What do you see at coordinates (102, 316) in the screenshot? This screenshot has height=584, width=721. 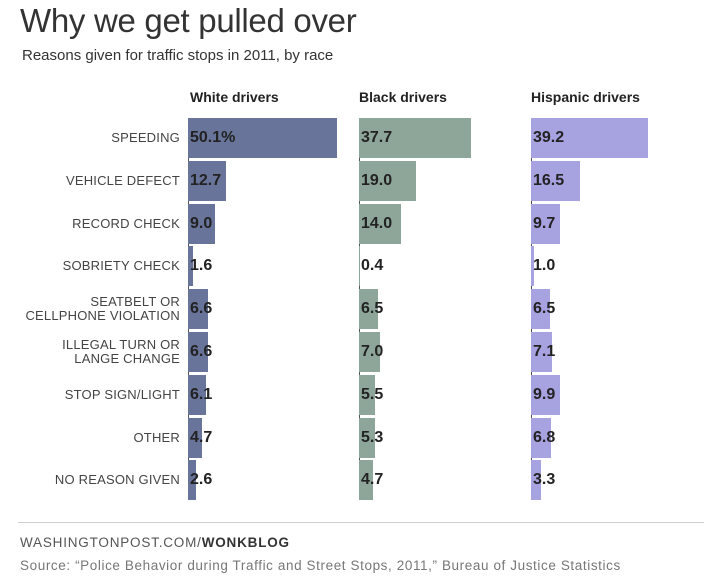 I see `category-label-line: CELLPHONE VIOLATION` at bounding box center [102, 316].